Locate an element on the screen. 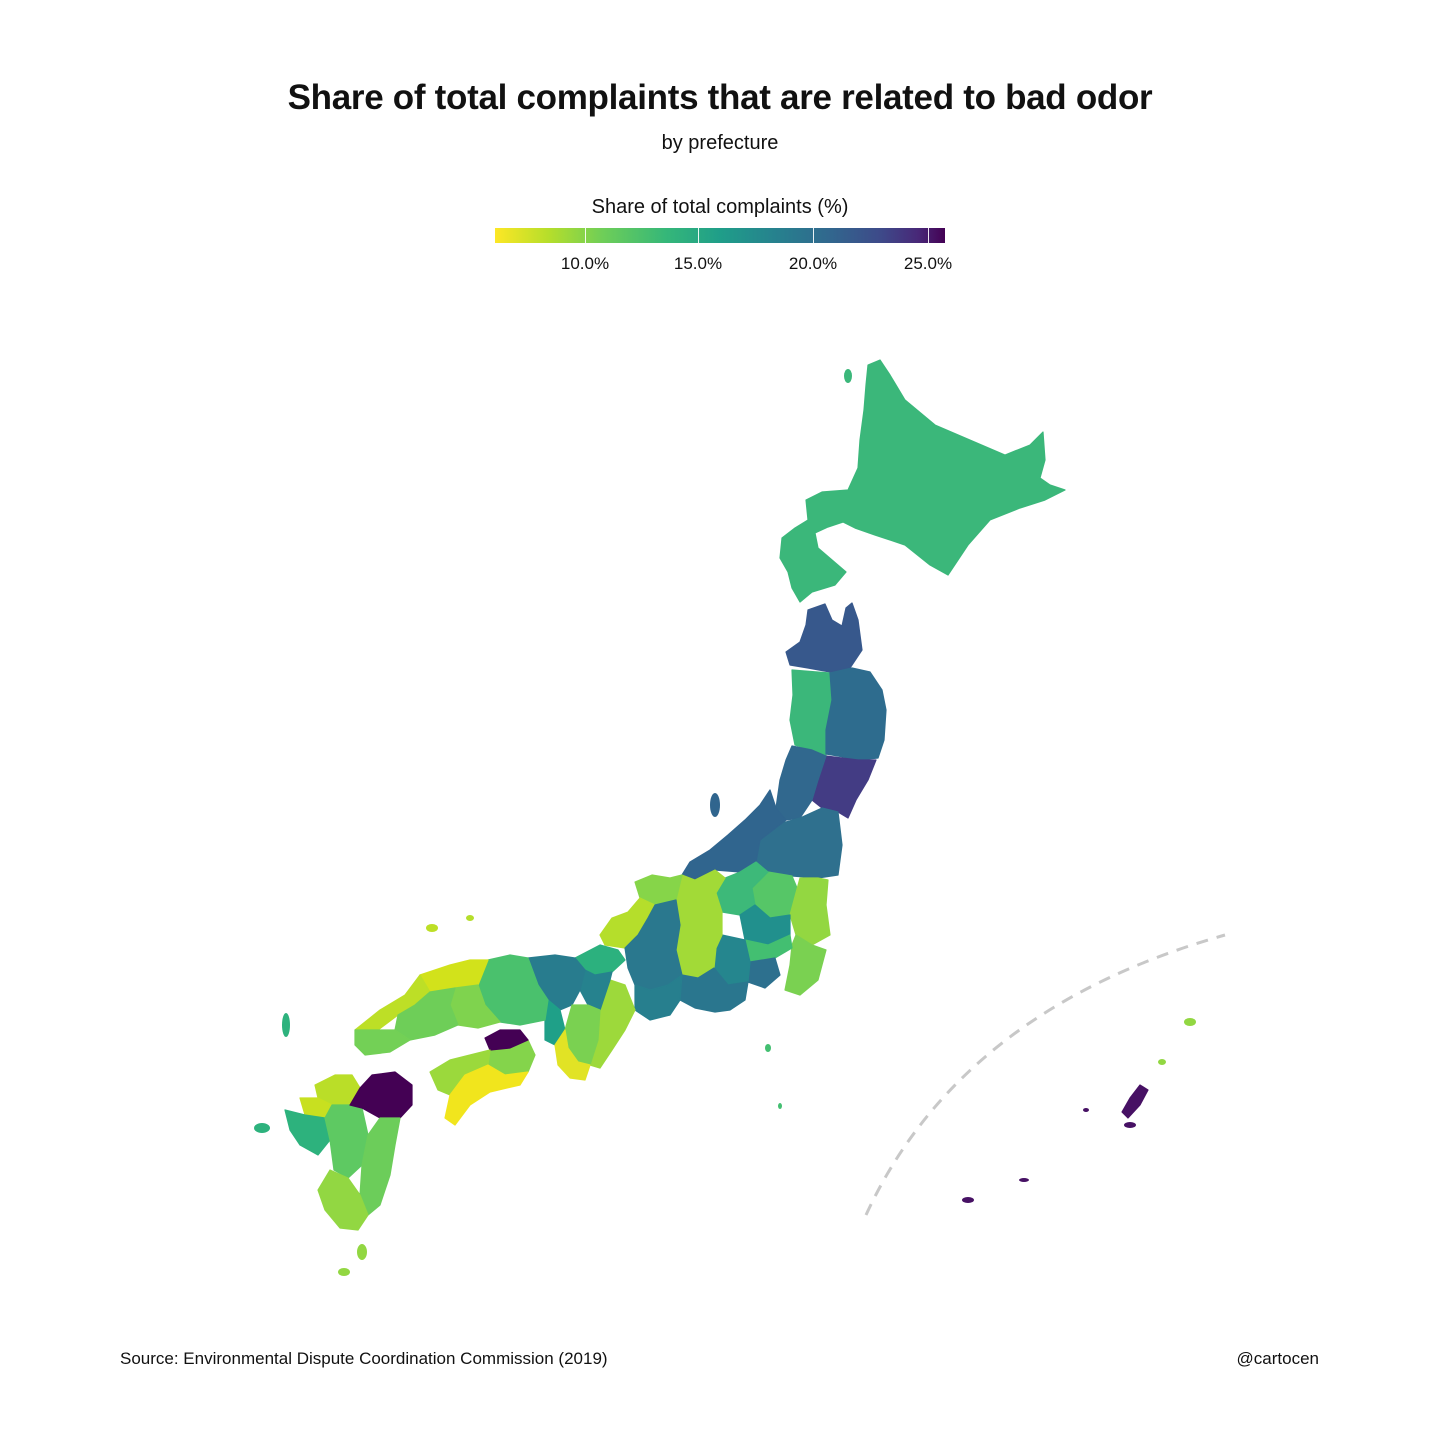 This screenshot has width=1440, height=1440. region-kochi is located at coordinates (486, 1095).